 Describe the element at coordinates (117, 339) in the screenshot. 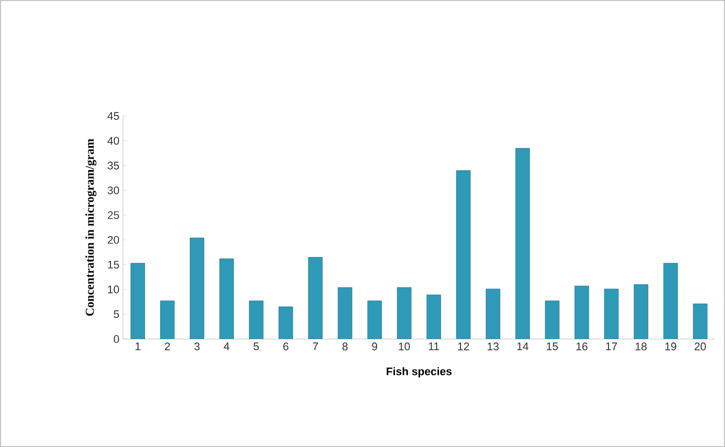

I see `y-tick-label: 0` at that location.